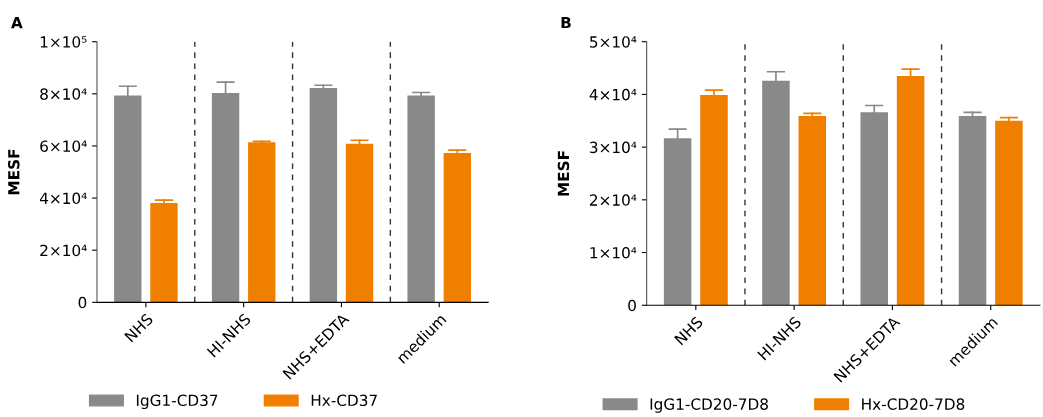 Image resolution: width=1043 pixels, height=417 pixels. Describe the element at coordinates (613, 253) in the screenshot. I see `y-tick-label: 1×10⁴` at that location.